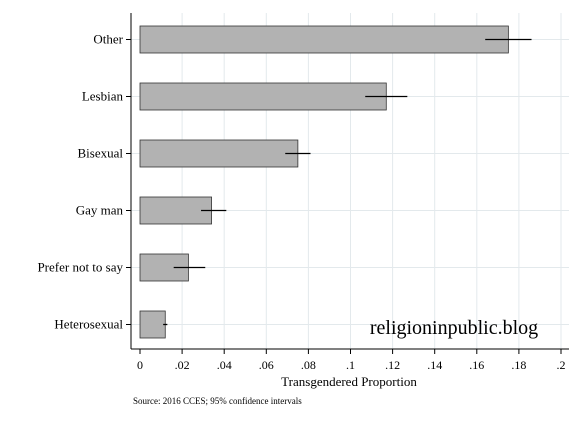  I want to click on x-tick-label: .12, so click(392, 365).